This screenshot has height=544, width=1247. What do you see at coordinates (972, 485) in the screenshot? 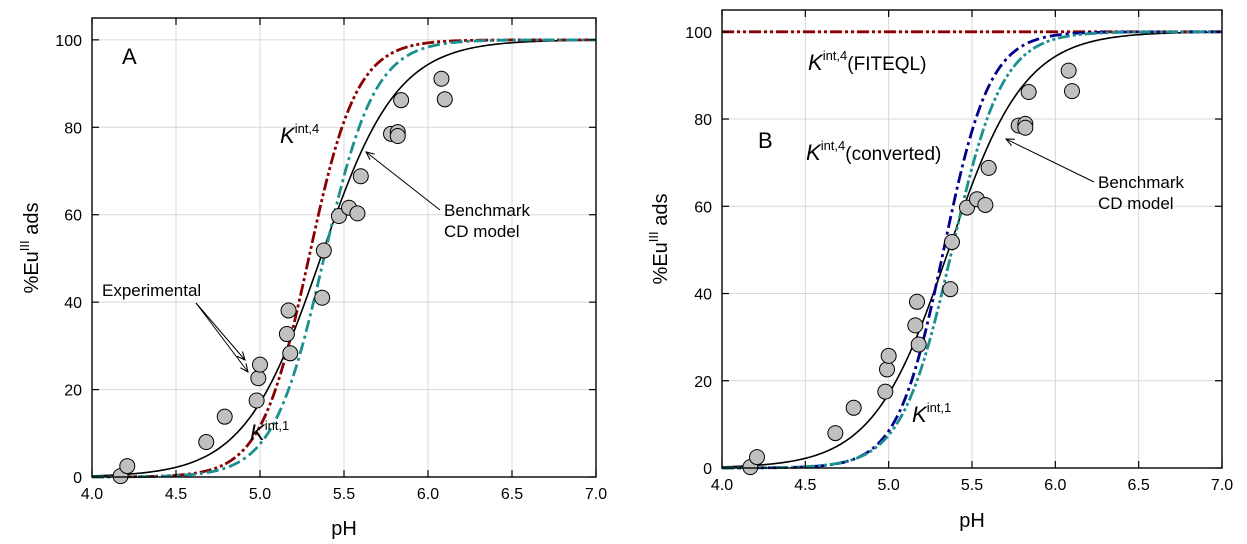
I see `panel-b-xtick-label: 5.5` at bounding box center [972, 485].